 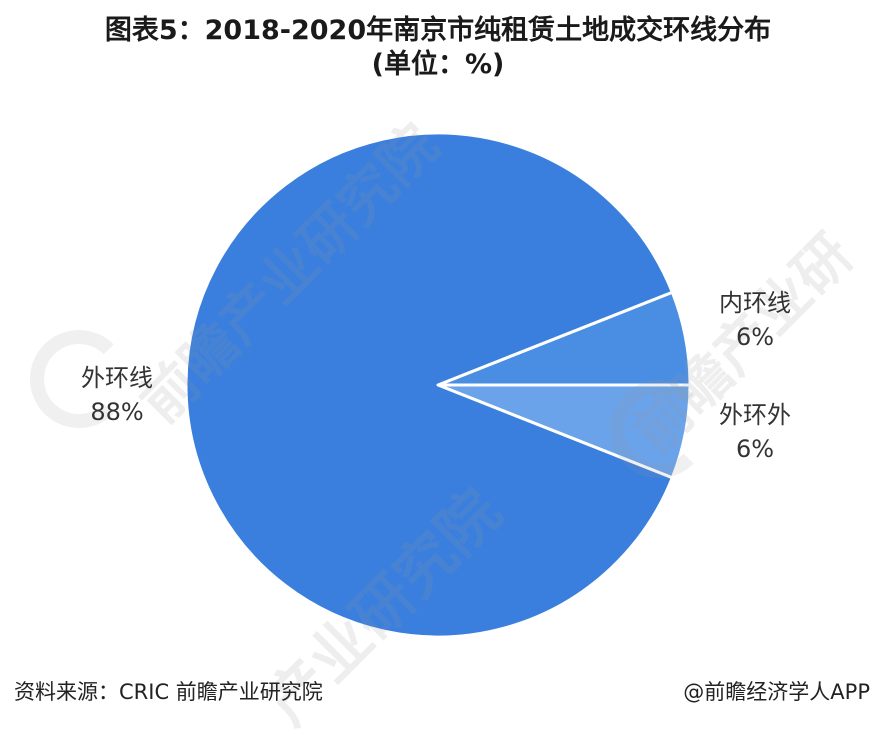 I want to click on chart-title-line1: 图表5：2018-2020年南京市纯租赁土地成交环线分布, so click(x=438, y=30).